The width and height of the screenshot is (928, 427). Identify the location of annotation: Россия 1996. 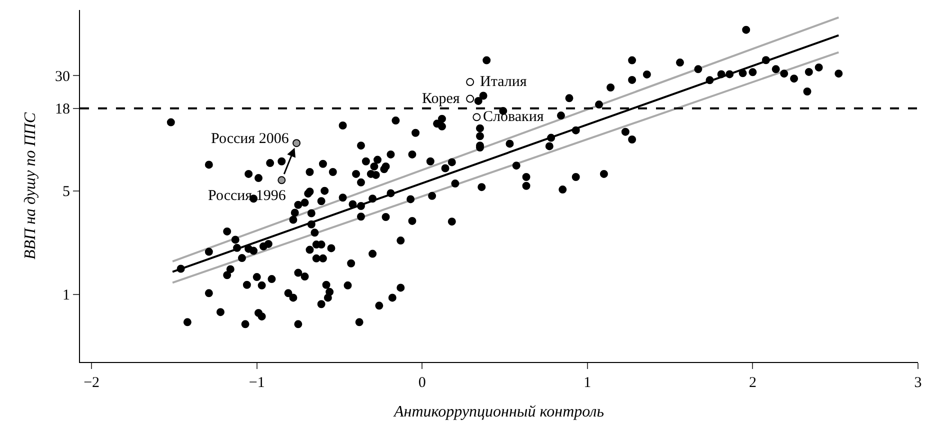
(247, 196).